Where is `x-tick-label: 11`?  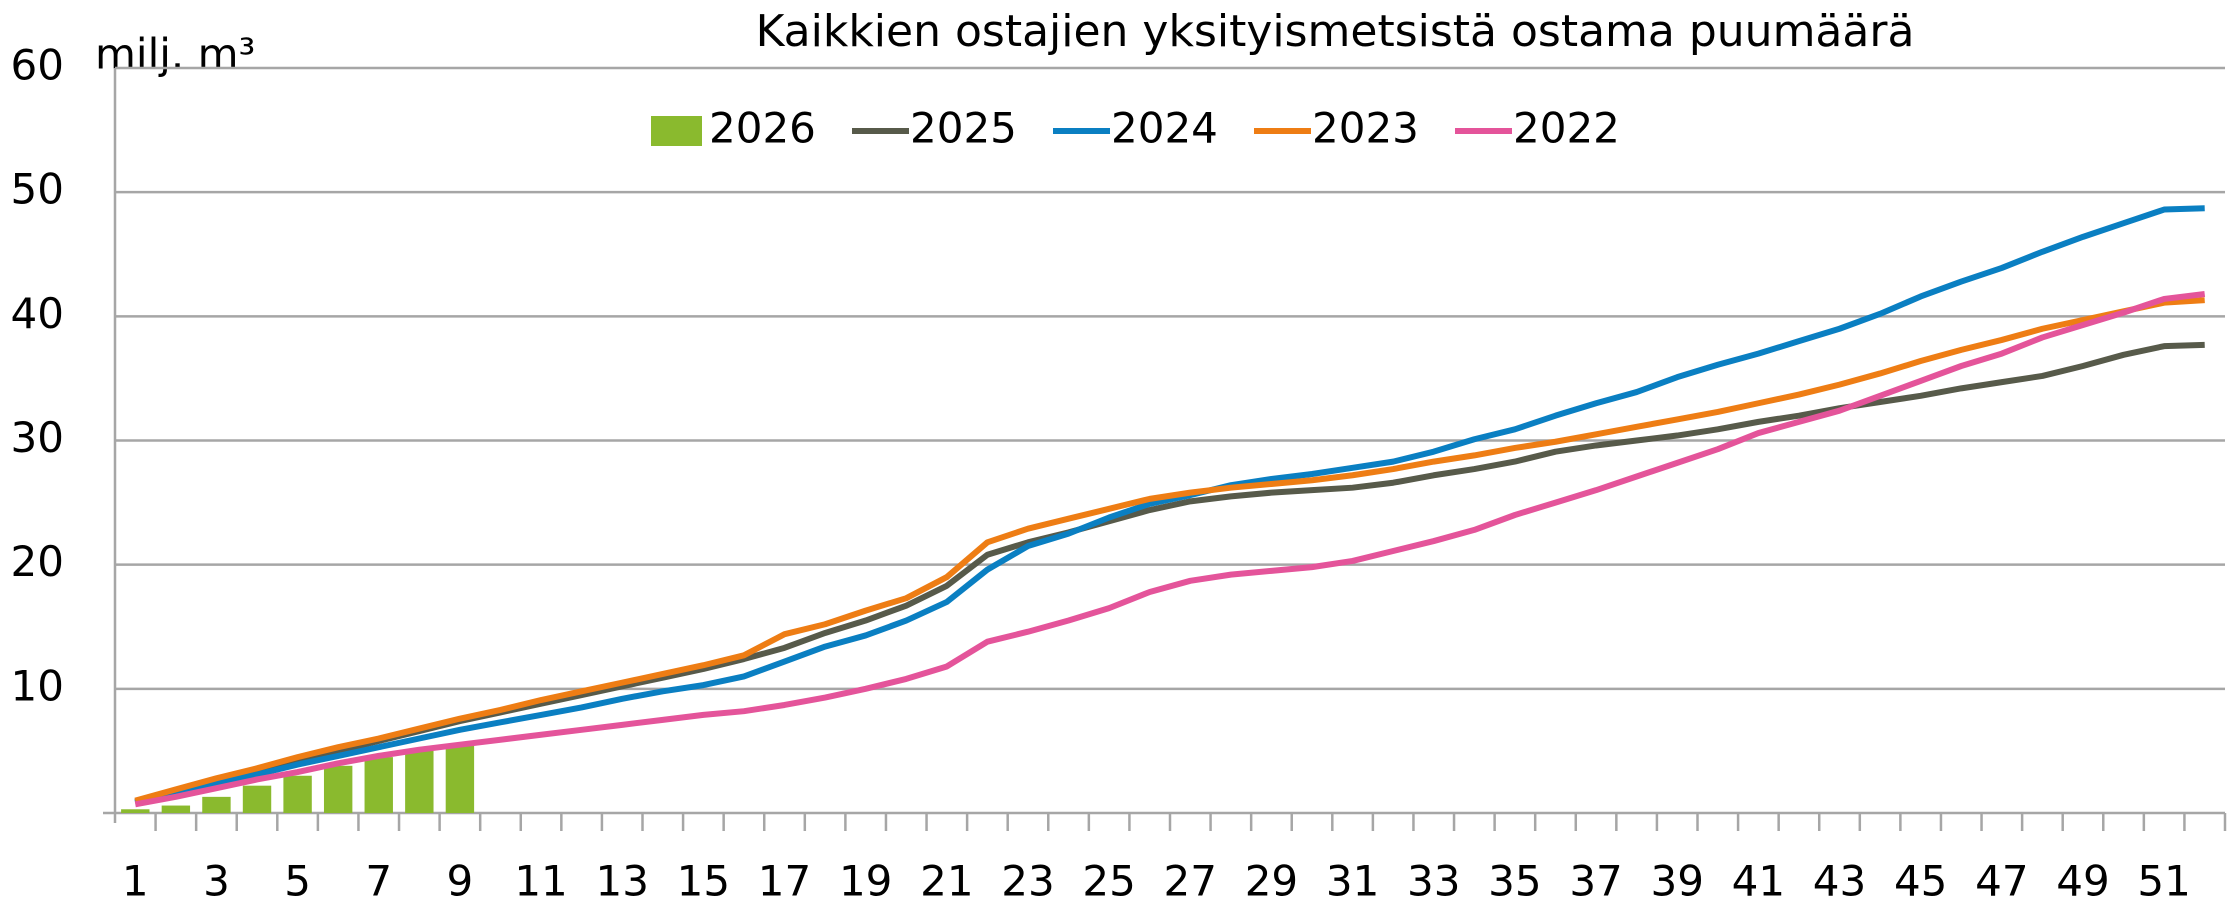
x-tick-label: 11 is located at coordinates (540, 881).